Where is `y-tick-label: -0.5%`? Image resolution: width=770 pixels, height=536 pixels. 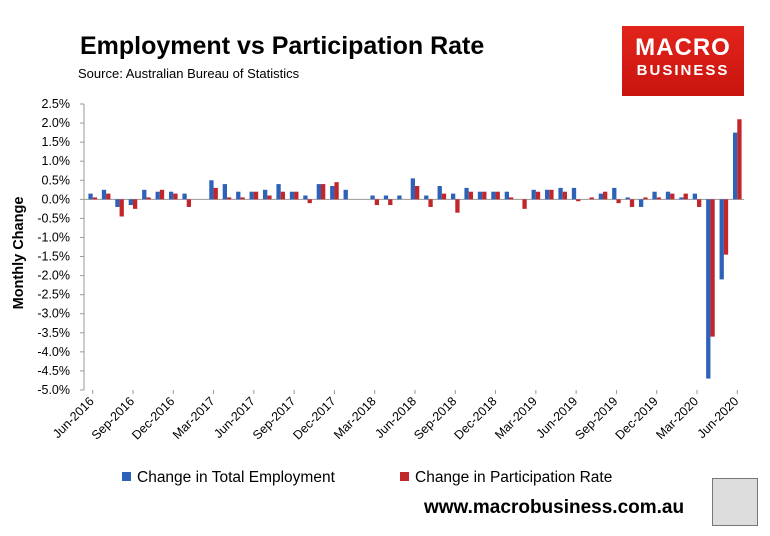 y-tick-label: -0.5% is located at coordinates (53, 218).